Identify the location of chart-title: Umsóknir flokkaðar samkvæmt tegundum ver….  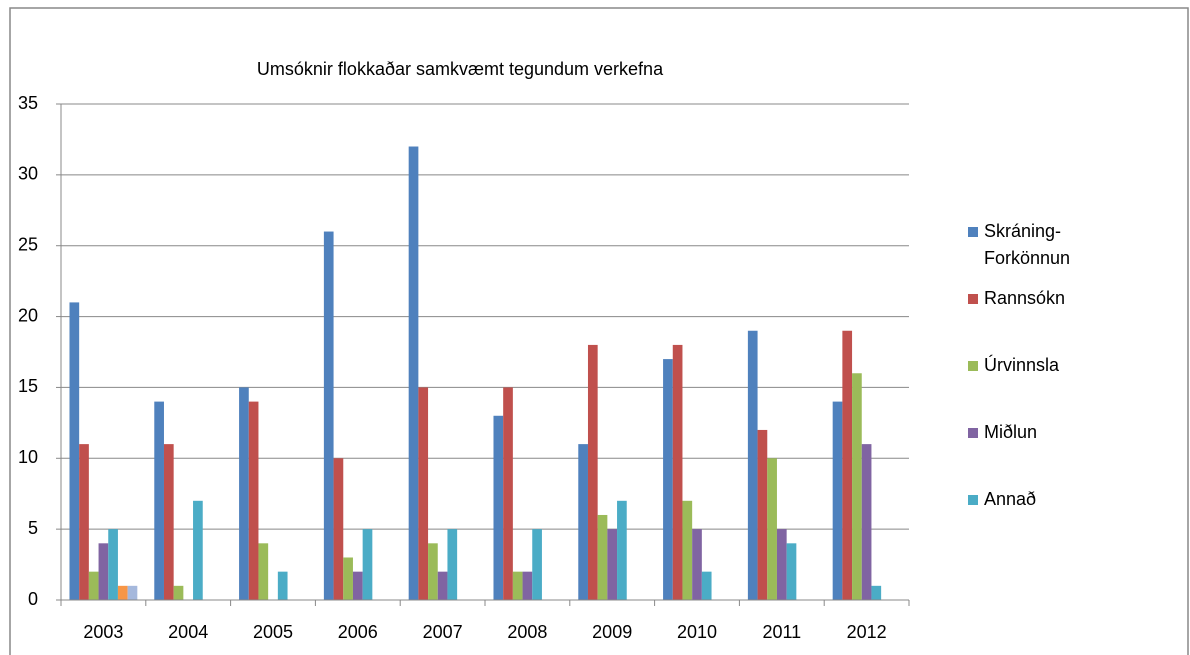
(460, 69).